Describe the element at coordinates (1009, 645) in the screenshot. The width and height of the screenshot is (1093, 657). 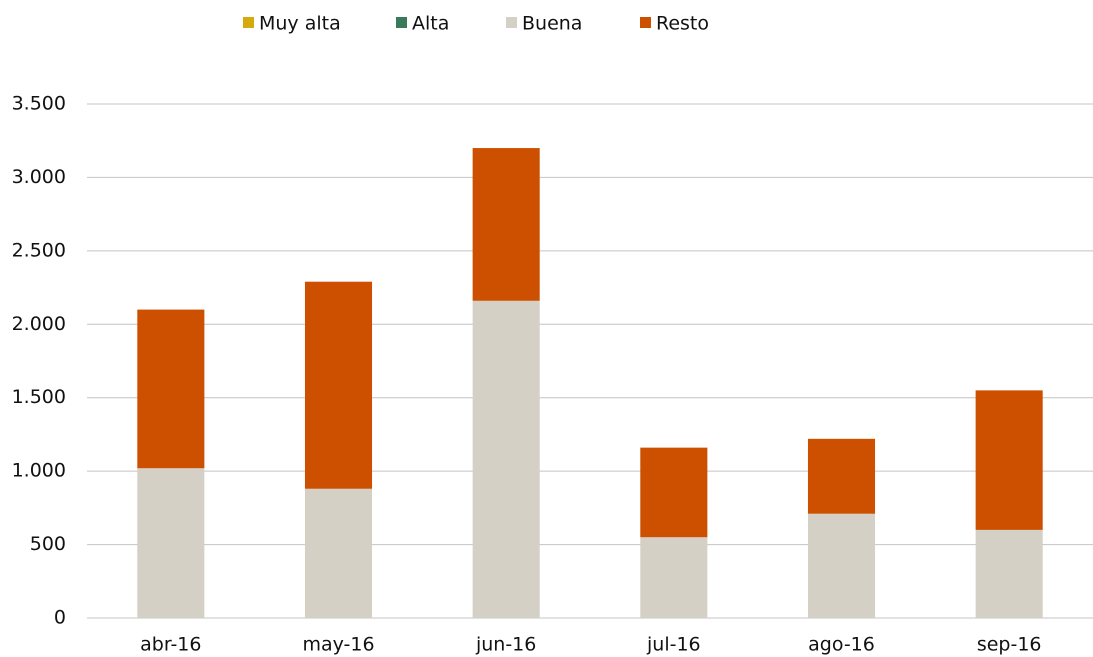
I see `x-tick-label: sep-16` at that location.